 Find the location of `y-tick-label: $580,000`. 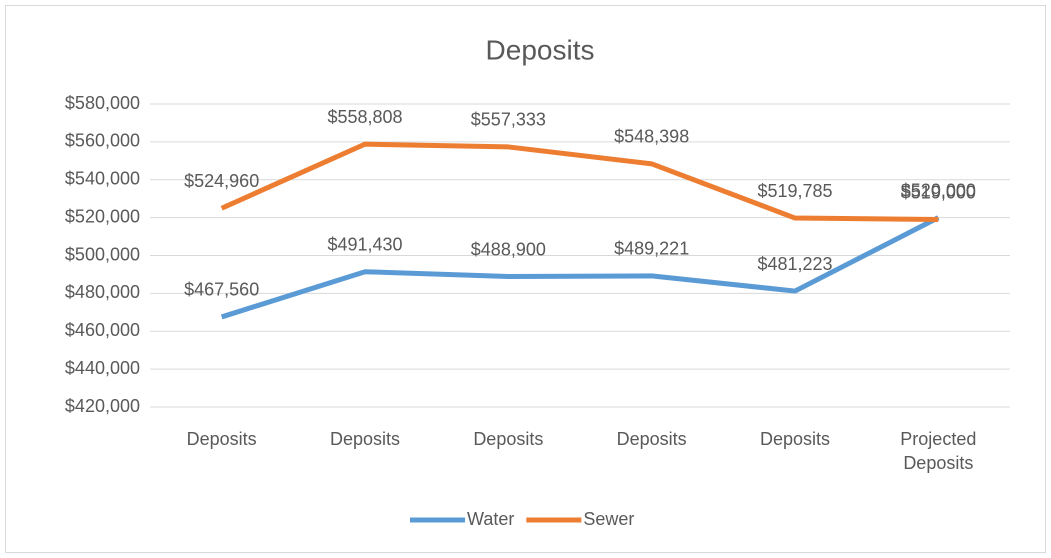

y-tick-label: $580,000 is located at coordinates (102, 103).